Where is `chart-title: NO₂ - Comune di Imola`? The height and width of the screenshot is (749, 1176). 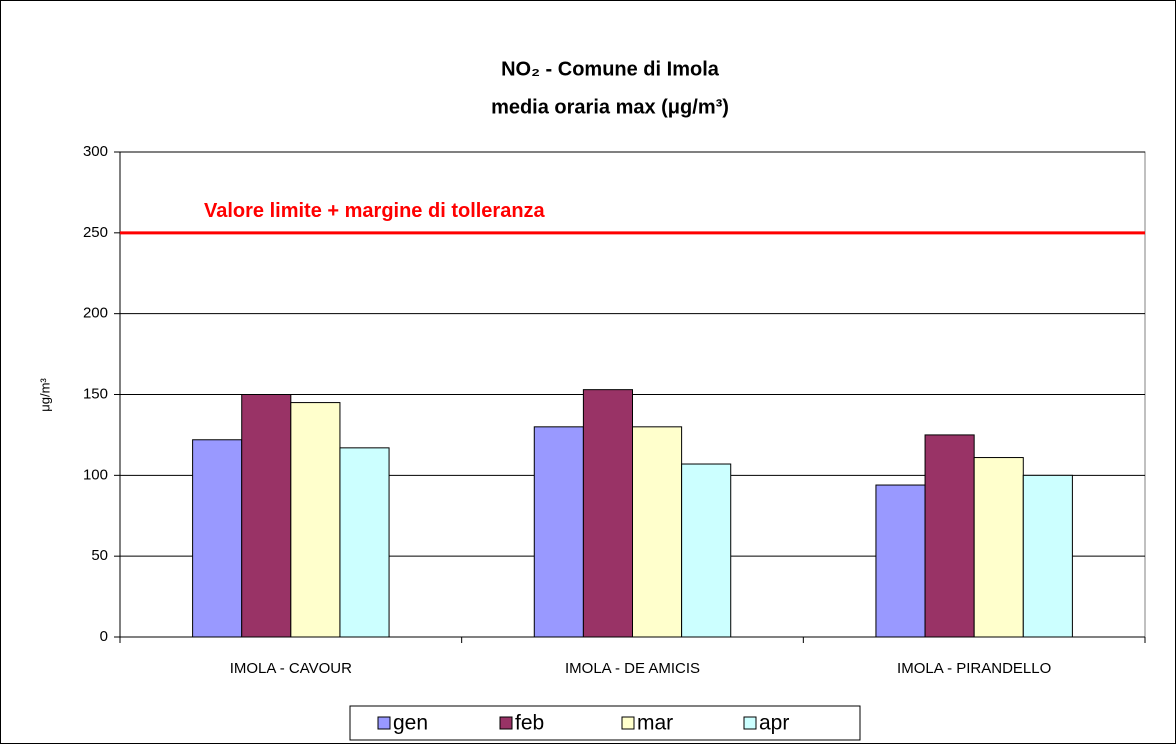 chart-title: NO₂ - Comune di Imola is located at coordinates (610, 69).